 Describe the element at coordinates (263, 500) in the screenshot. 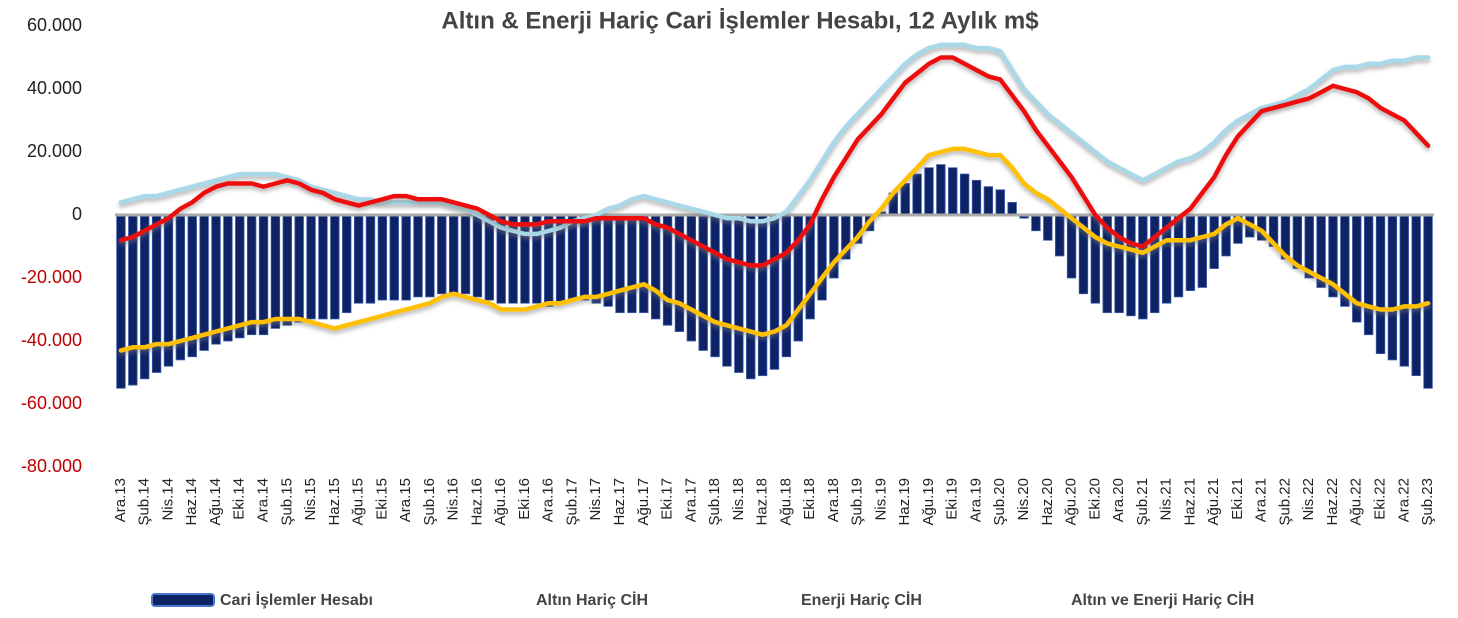

I see `x-tick-label: Ara.14` at that location.